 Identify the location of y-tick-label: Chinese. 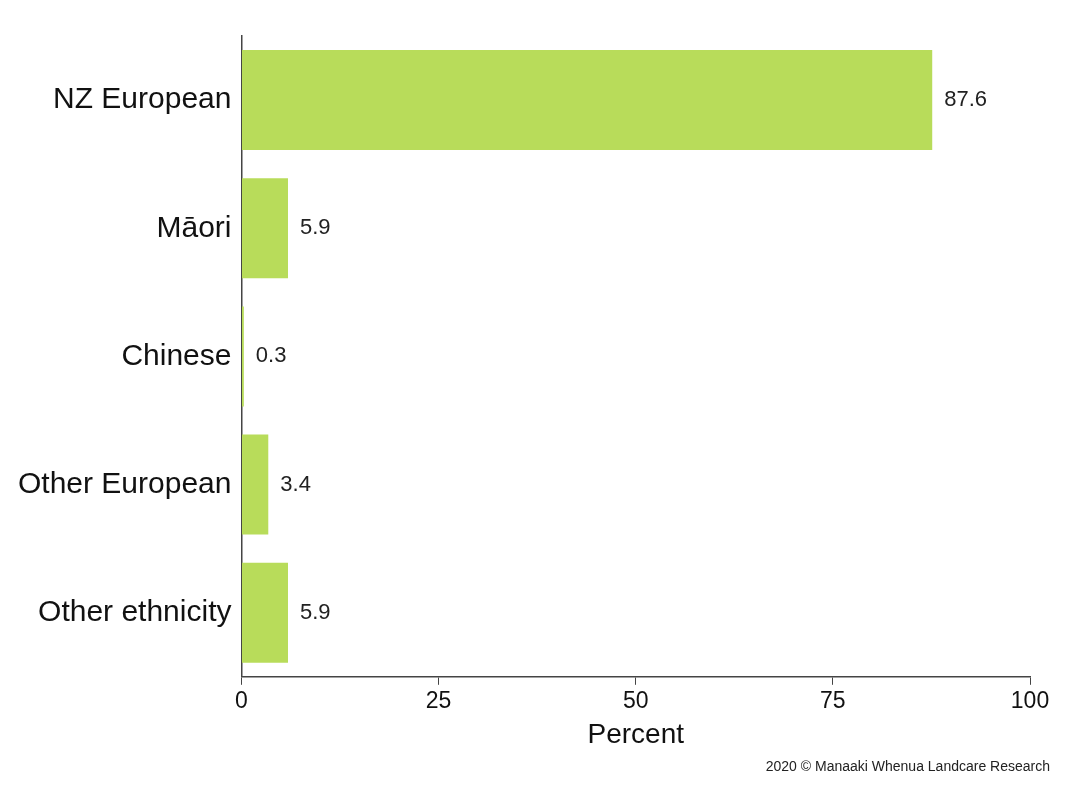
(176, 354).